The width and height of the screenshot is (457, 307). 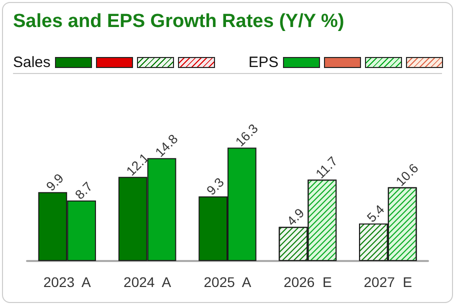 I want to click on legend-label: EPS, so click(x=263, y=62).